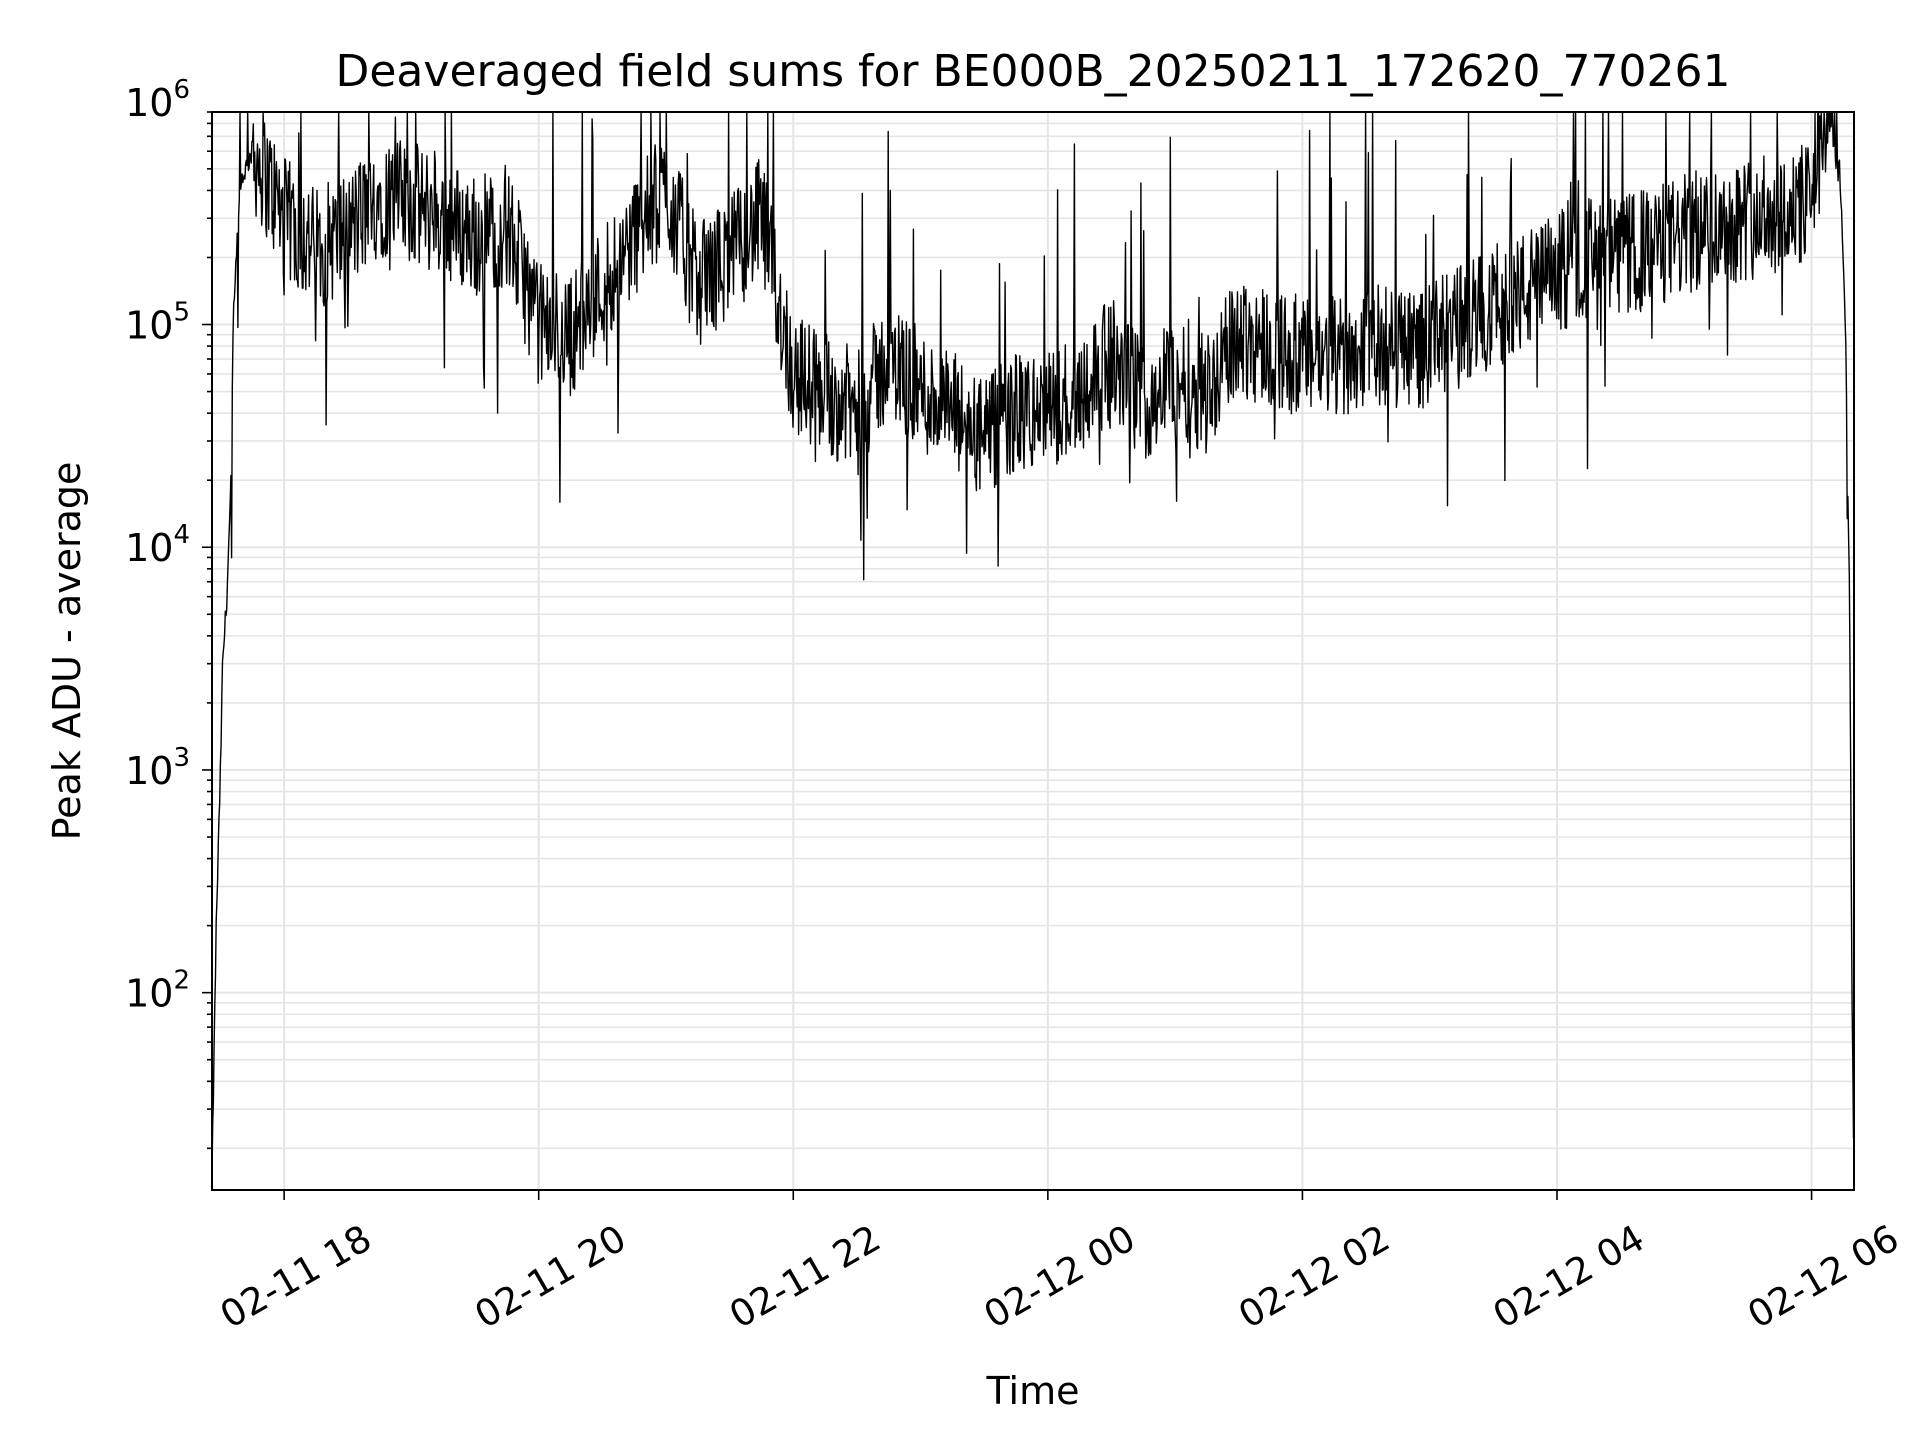  I want to click on y-tick-label: 10³, so click(157, 768).